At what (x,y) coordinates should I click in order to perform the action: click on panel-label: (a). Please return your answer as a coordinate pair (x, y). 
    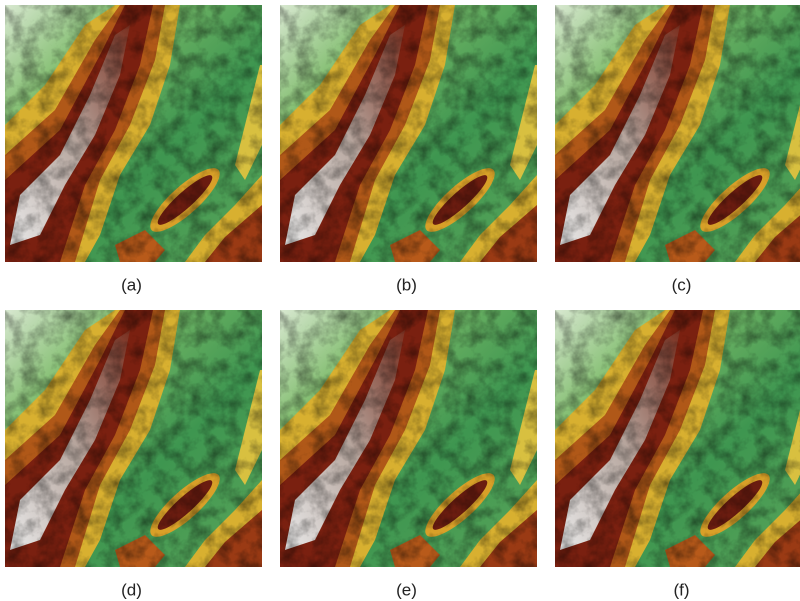
    Looking at the image, I should click on (131, 284).